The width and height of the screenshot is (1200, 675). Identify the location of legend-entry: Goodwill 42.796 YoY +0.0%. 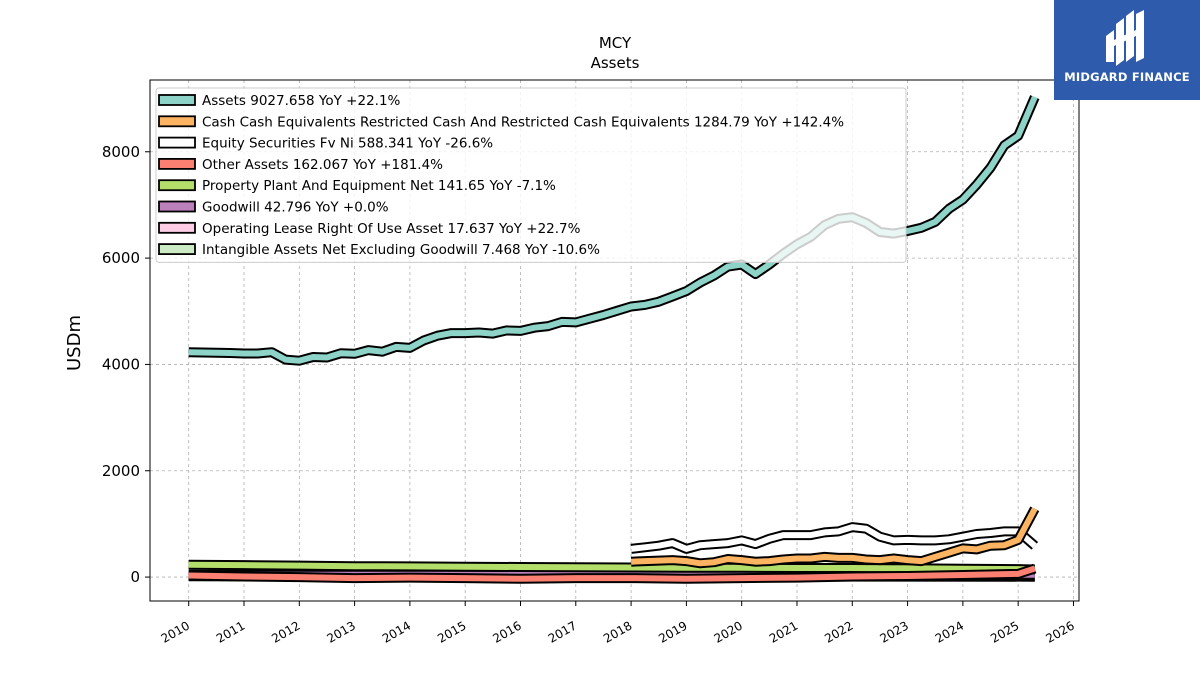
(295, 208).